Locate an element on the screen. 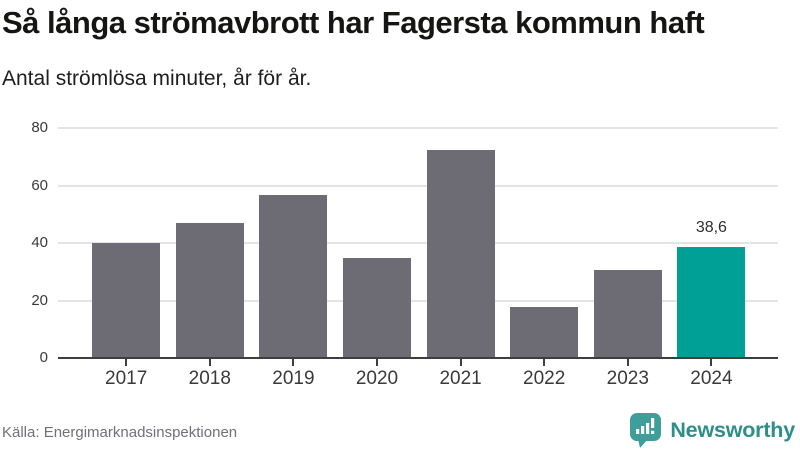 Image resolution: width=800 pixels, height=450 pixels. bar-2017 is located at coordinates (126, 300).